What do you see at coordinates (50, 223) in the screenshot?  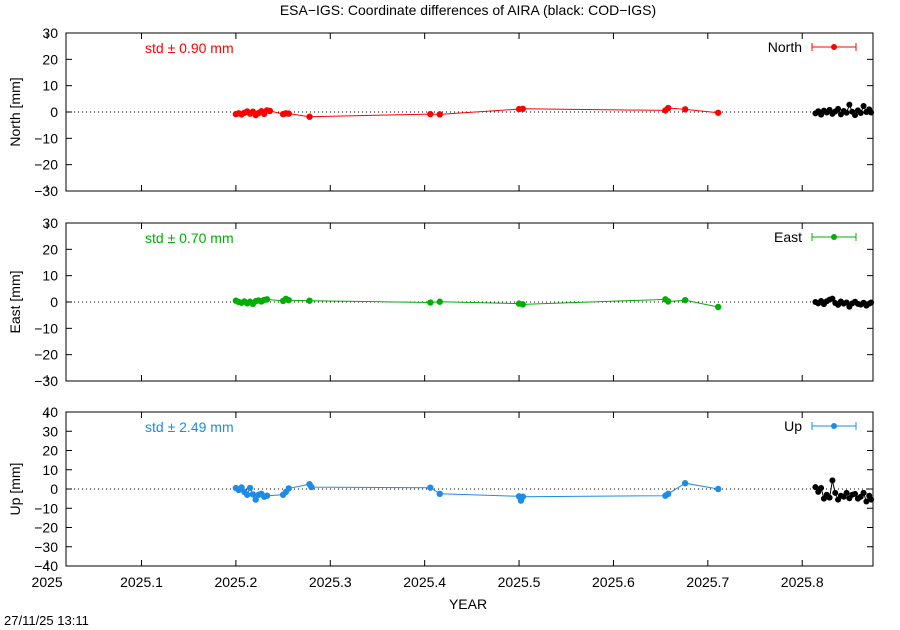 I see `y-tick-label-east: 30` at bounding box center [50, 223].